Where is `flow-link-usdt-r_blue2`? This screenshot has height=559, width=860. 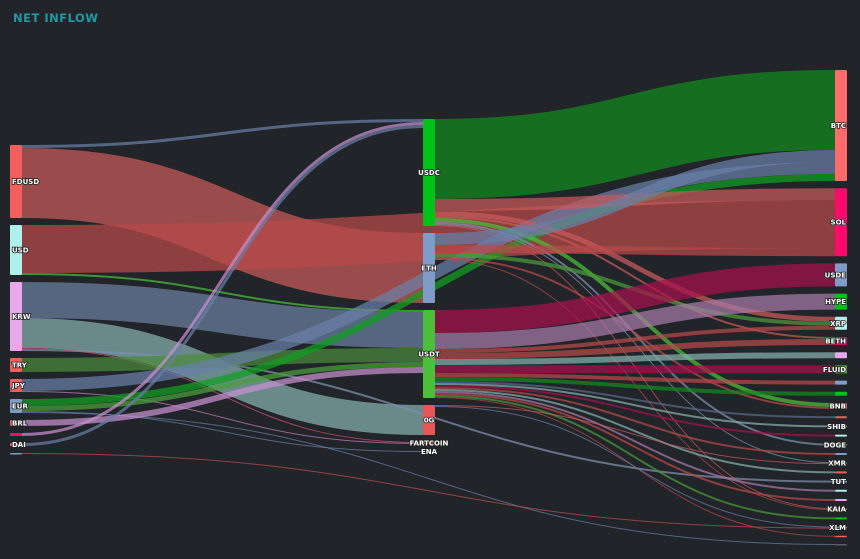
flow-link-usdt-r_blue2 is located at coordinates (635, 421).